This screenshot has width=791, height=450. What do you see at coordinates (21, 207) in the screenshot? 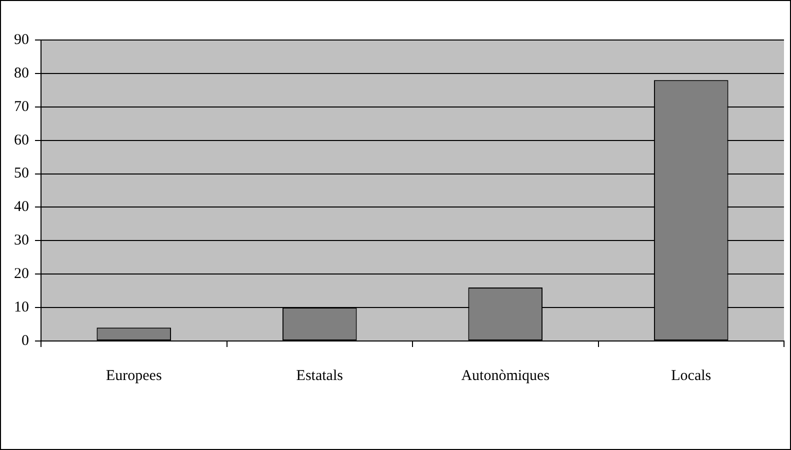
I see `y-tick-label: 40` at bounding box center [21, 207].